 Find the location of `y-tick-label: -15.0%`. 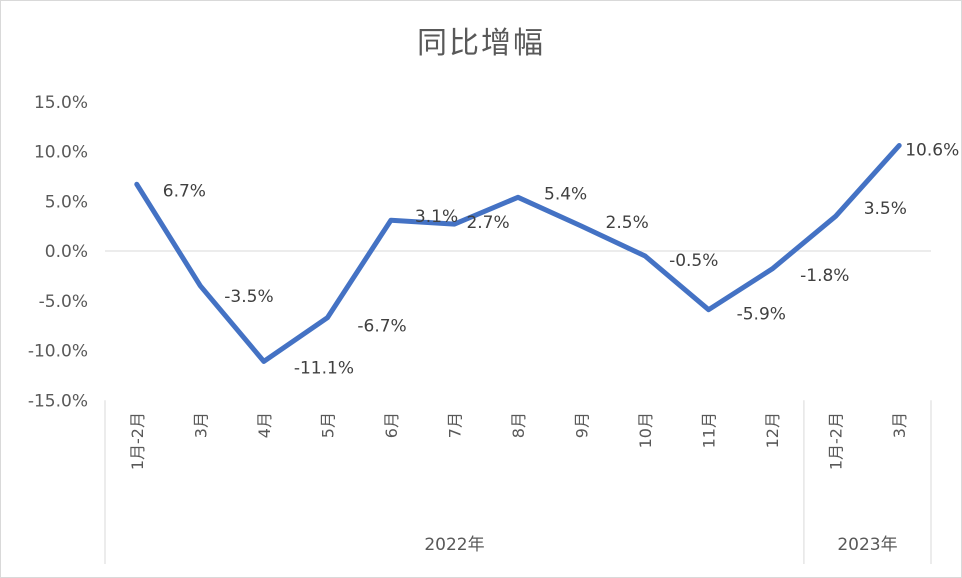

y-tick-label: -15.0% is located at coordinates (58, 401).